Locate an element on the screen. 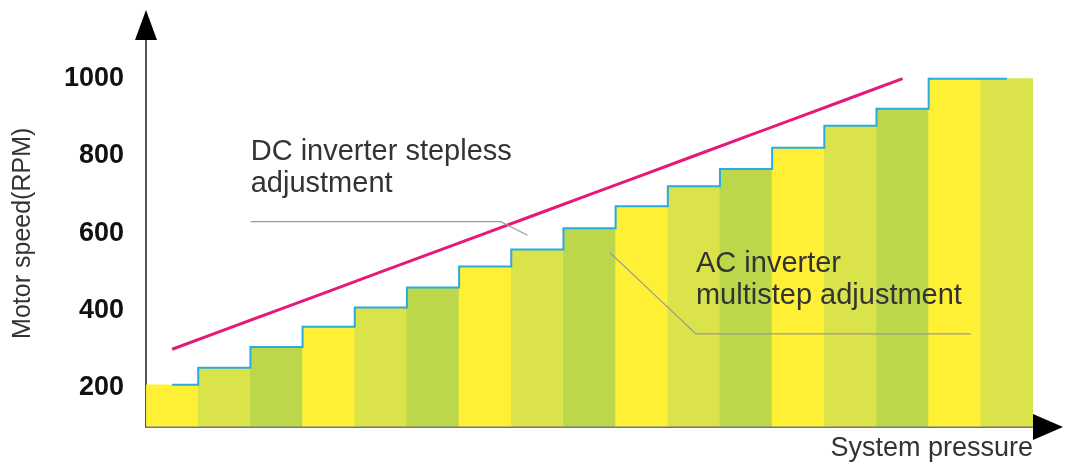 The image size is (1067, 469). annotation: AC inverter multistep adjustment is located at coordinates (828, 277).